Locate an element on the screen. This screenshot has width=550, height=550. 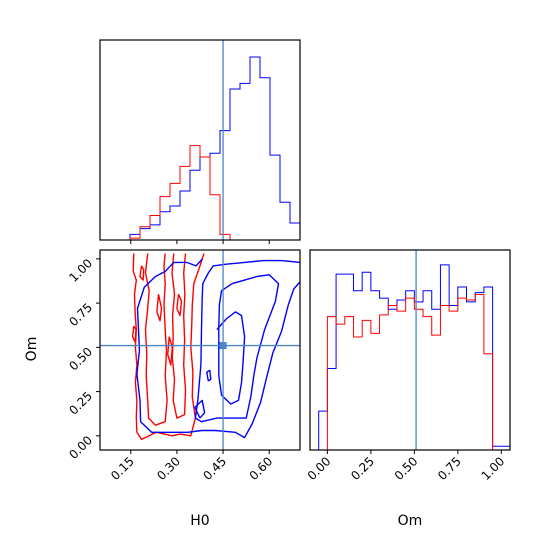
h0-tick-label-0: 0.15 is located at coordinates (122, 468).